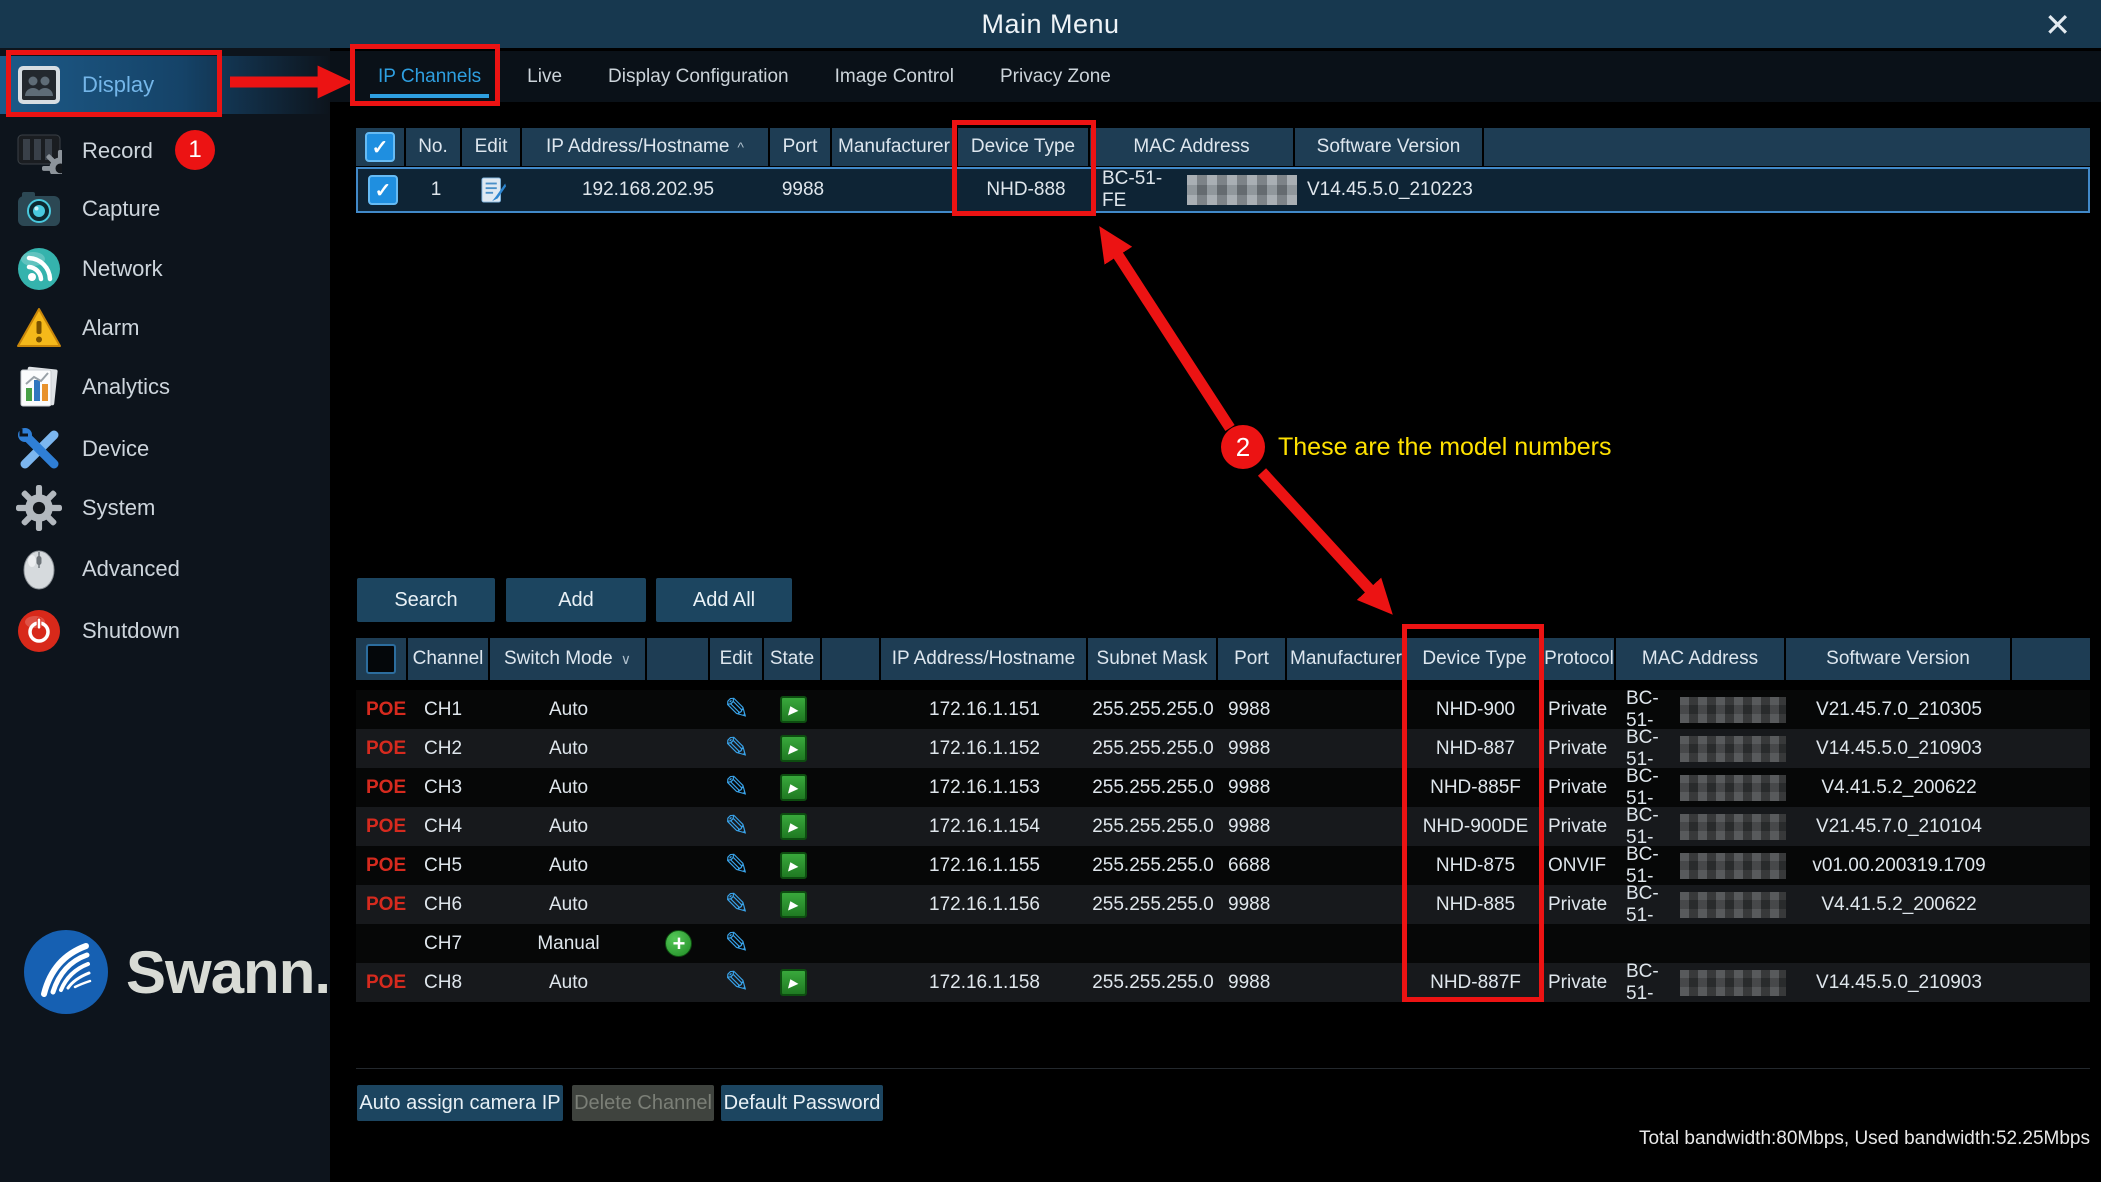 This screenshot has height=1182, width=2101. I want to click on sidebar-item-capture: Capture, so click(165, 209).